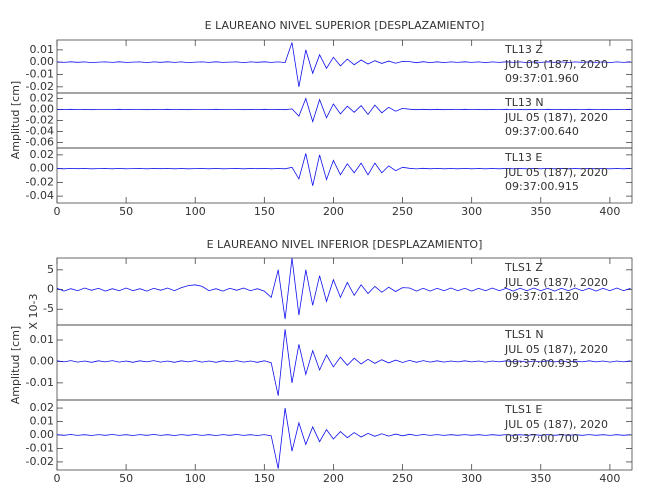  I want to click on time-label: 09:37:00.700, so click(542, 438).